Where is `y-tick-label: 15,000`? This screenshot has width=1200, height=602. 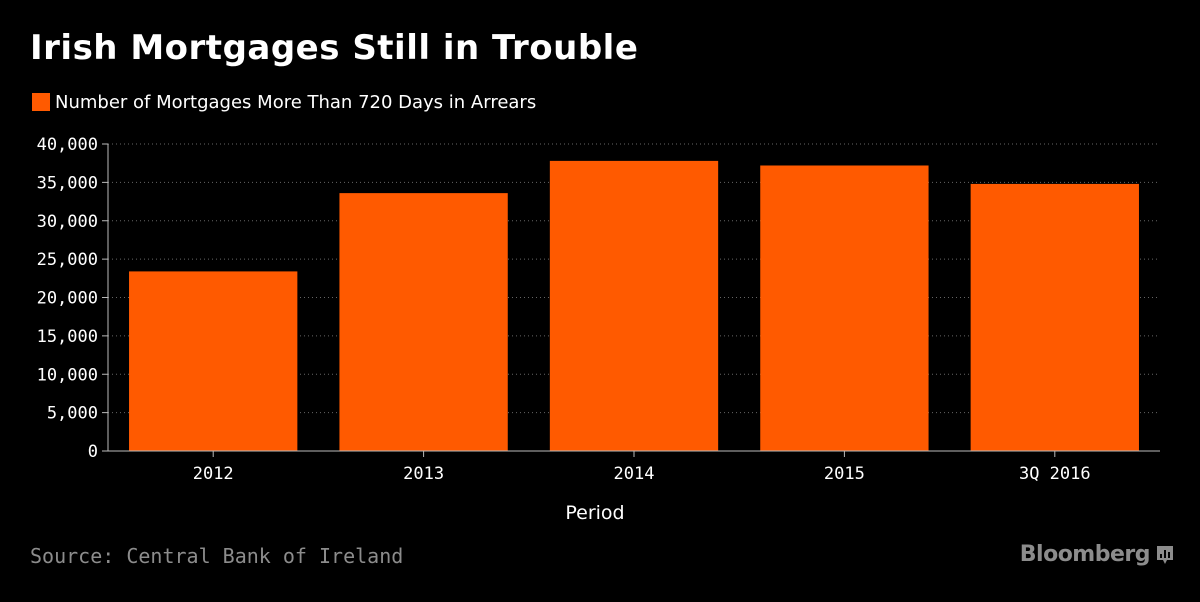 y-tick-label: 15,000 is located at coordinates (67, 337).